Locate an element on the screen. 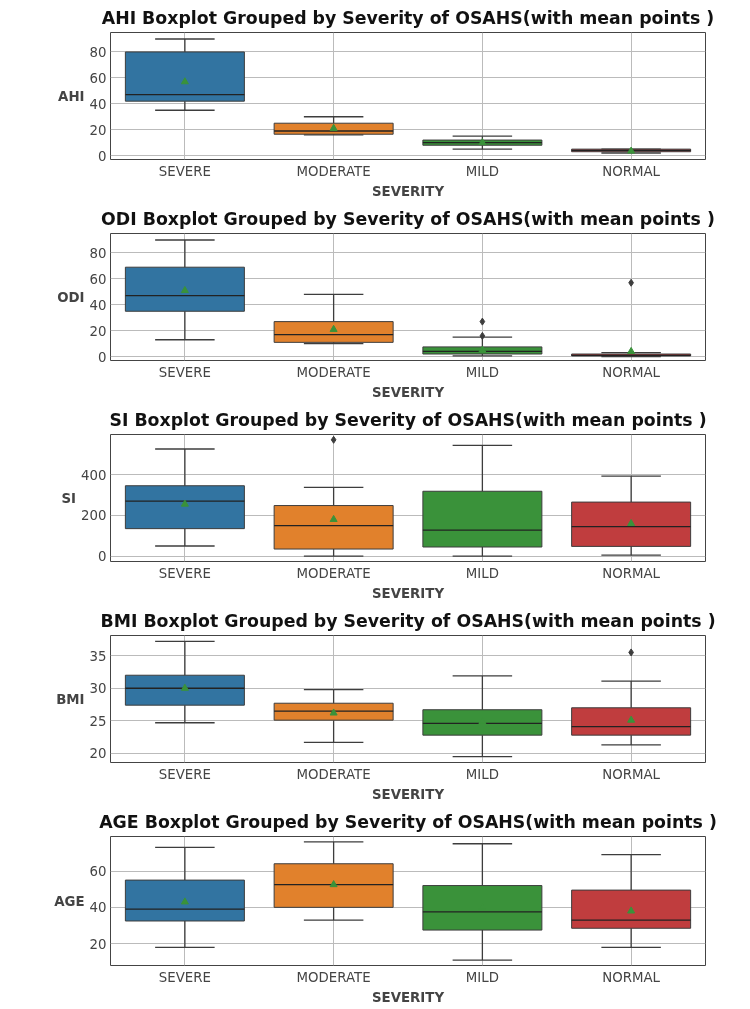 This screenshot has height=1009, width=750. y-axis-title: AGE is located at coordinates (69, 901).